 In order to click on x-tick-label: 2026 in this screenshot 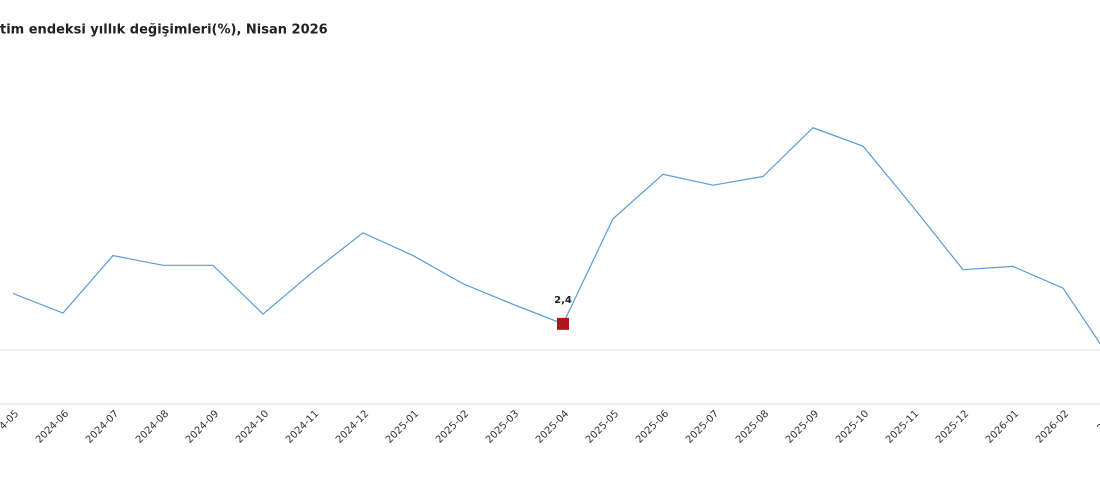, I will do `click(1097, 421)`.